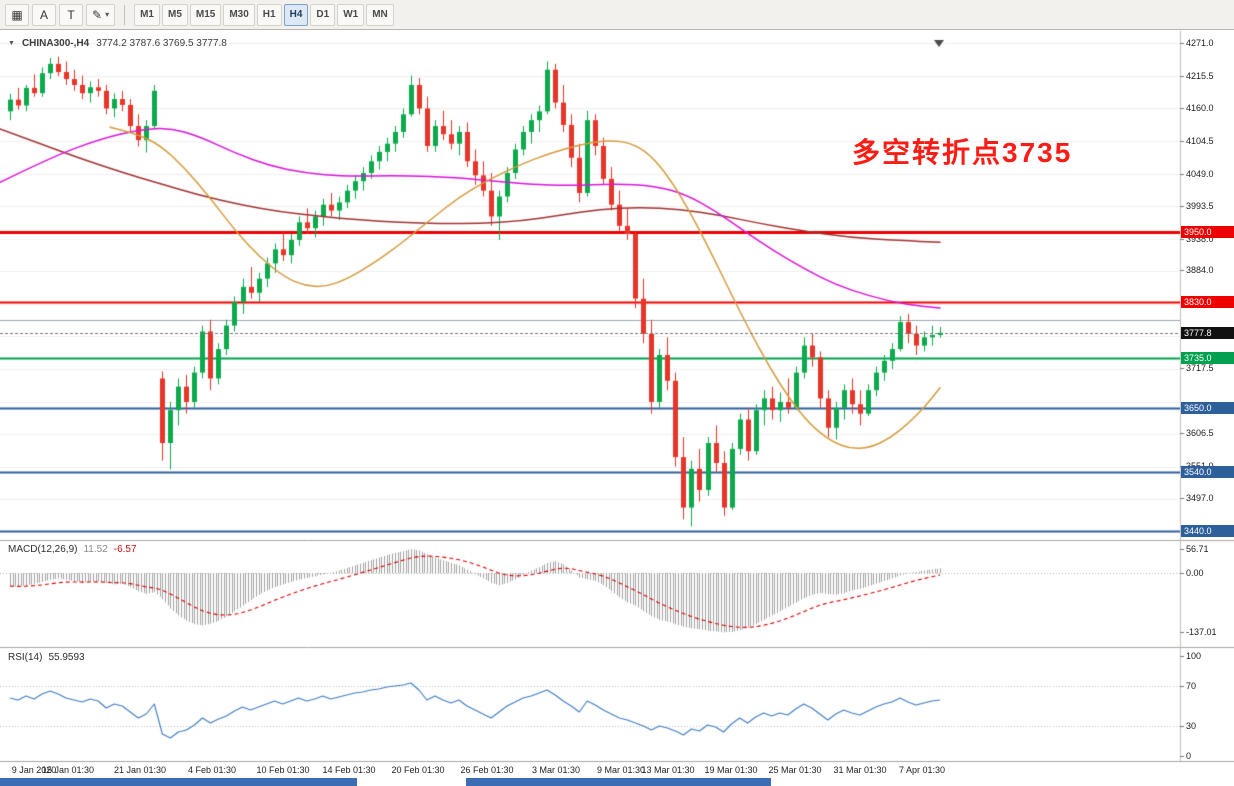 This screenshot has width=1234, height=786. What do you see at coordinates (349, 770) in the screenshot?
I see `time-axis-label: 14 Feb 01:30` at bounding box center [349, 770].